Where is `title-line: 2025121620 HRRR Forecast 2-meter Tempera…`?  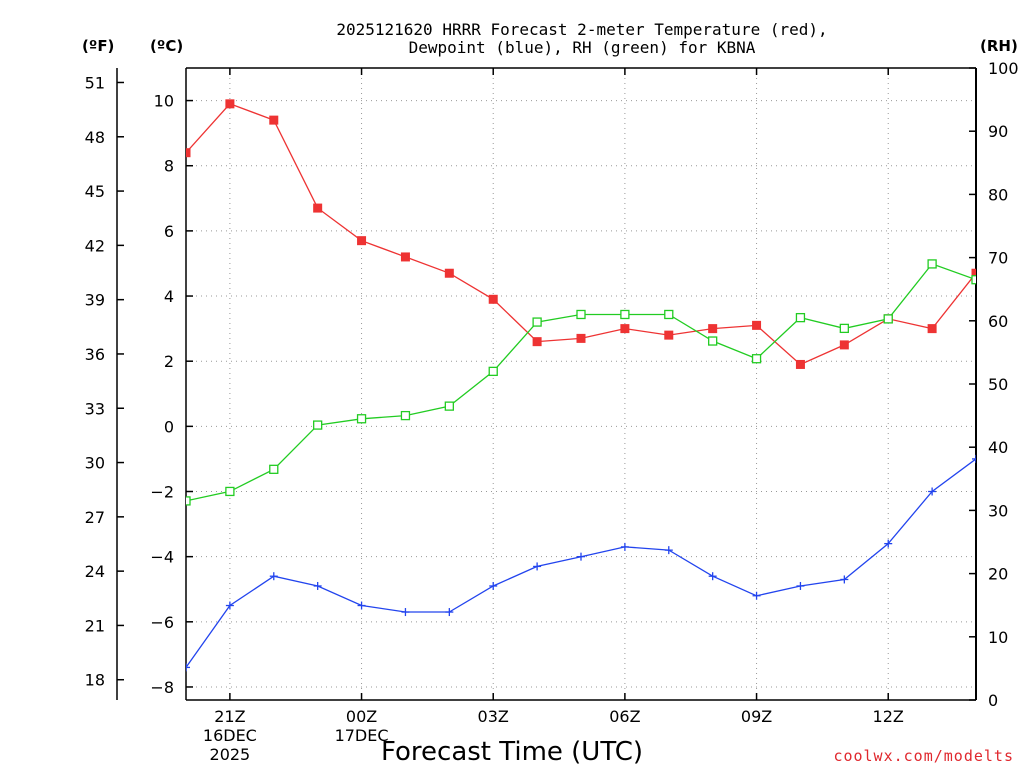
title-line: 2025121620 HRRR Forecast 2-meter Tempera… is located at coordinates (581, 29).